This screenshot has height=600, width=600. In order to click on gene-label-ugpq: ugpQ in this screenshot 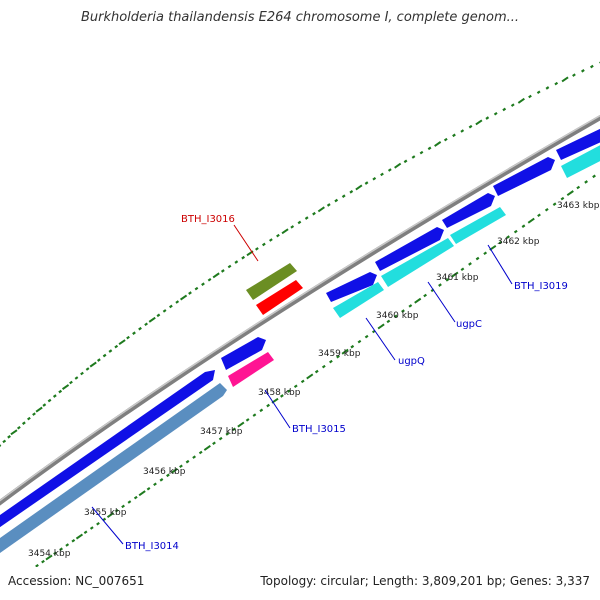, I will do `click(411, 361)`.